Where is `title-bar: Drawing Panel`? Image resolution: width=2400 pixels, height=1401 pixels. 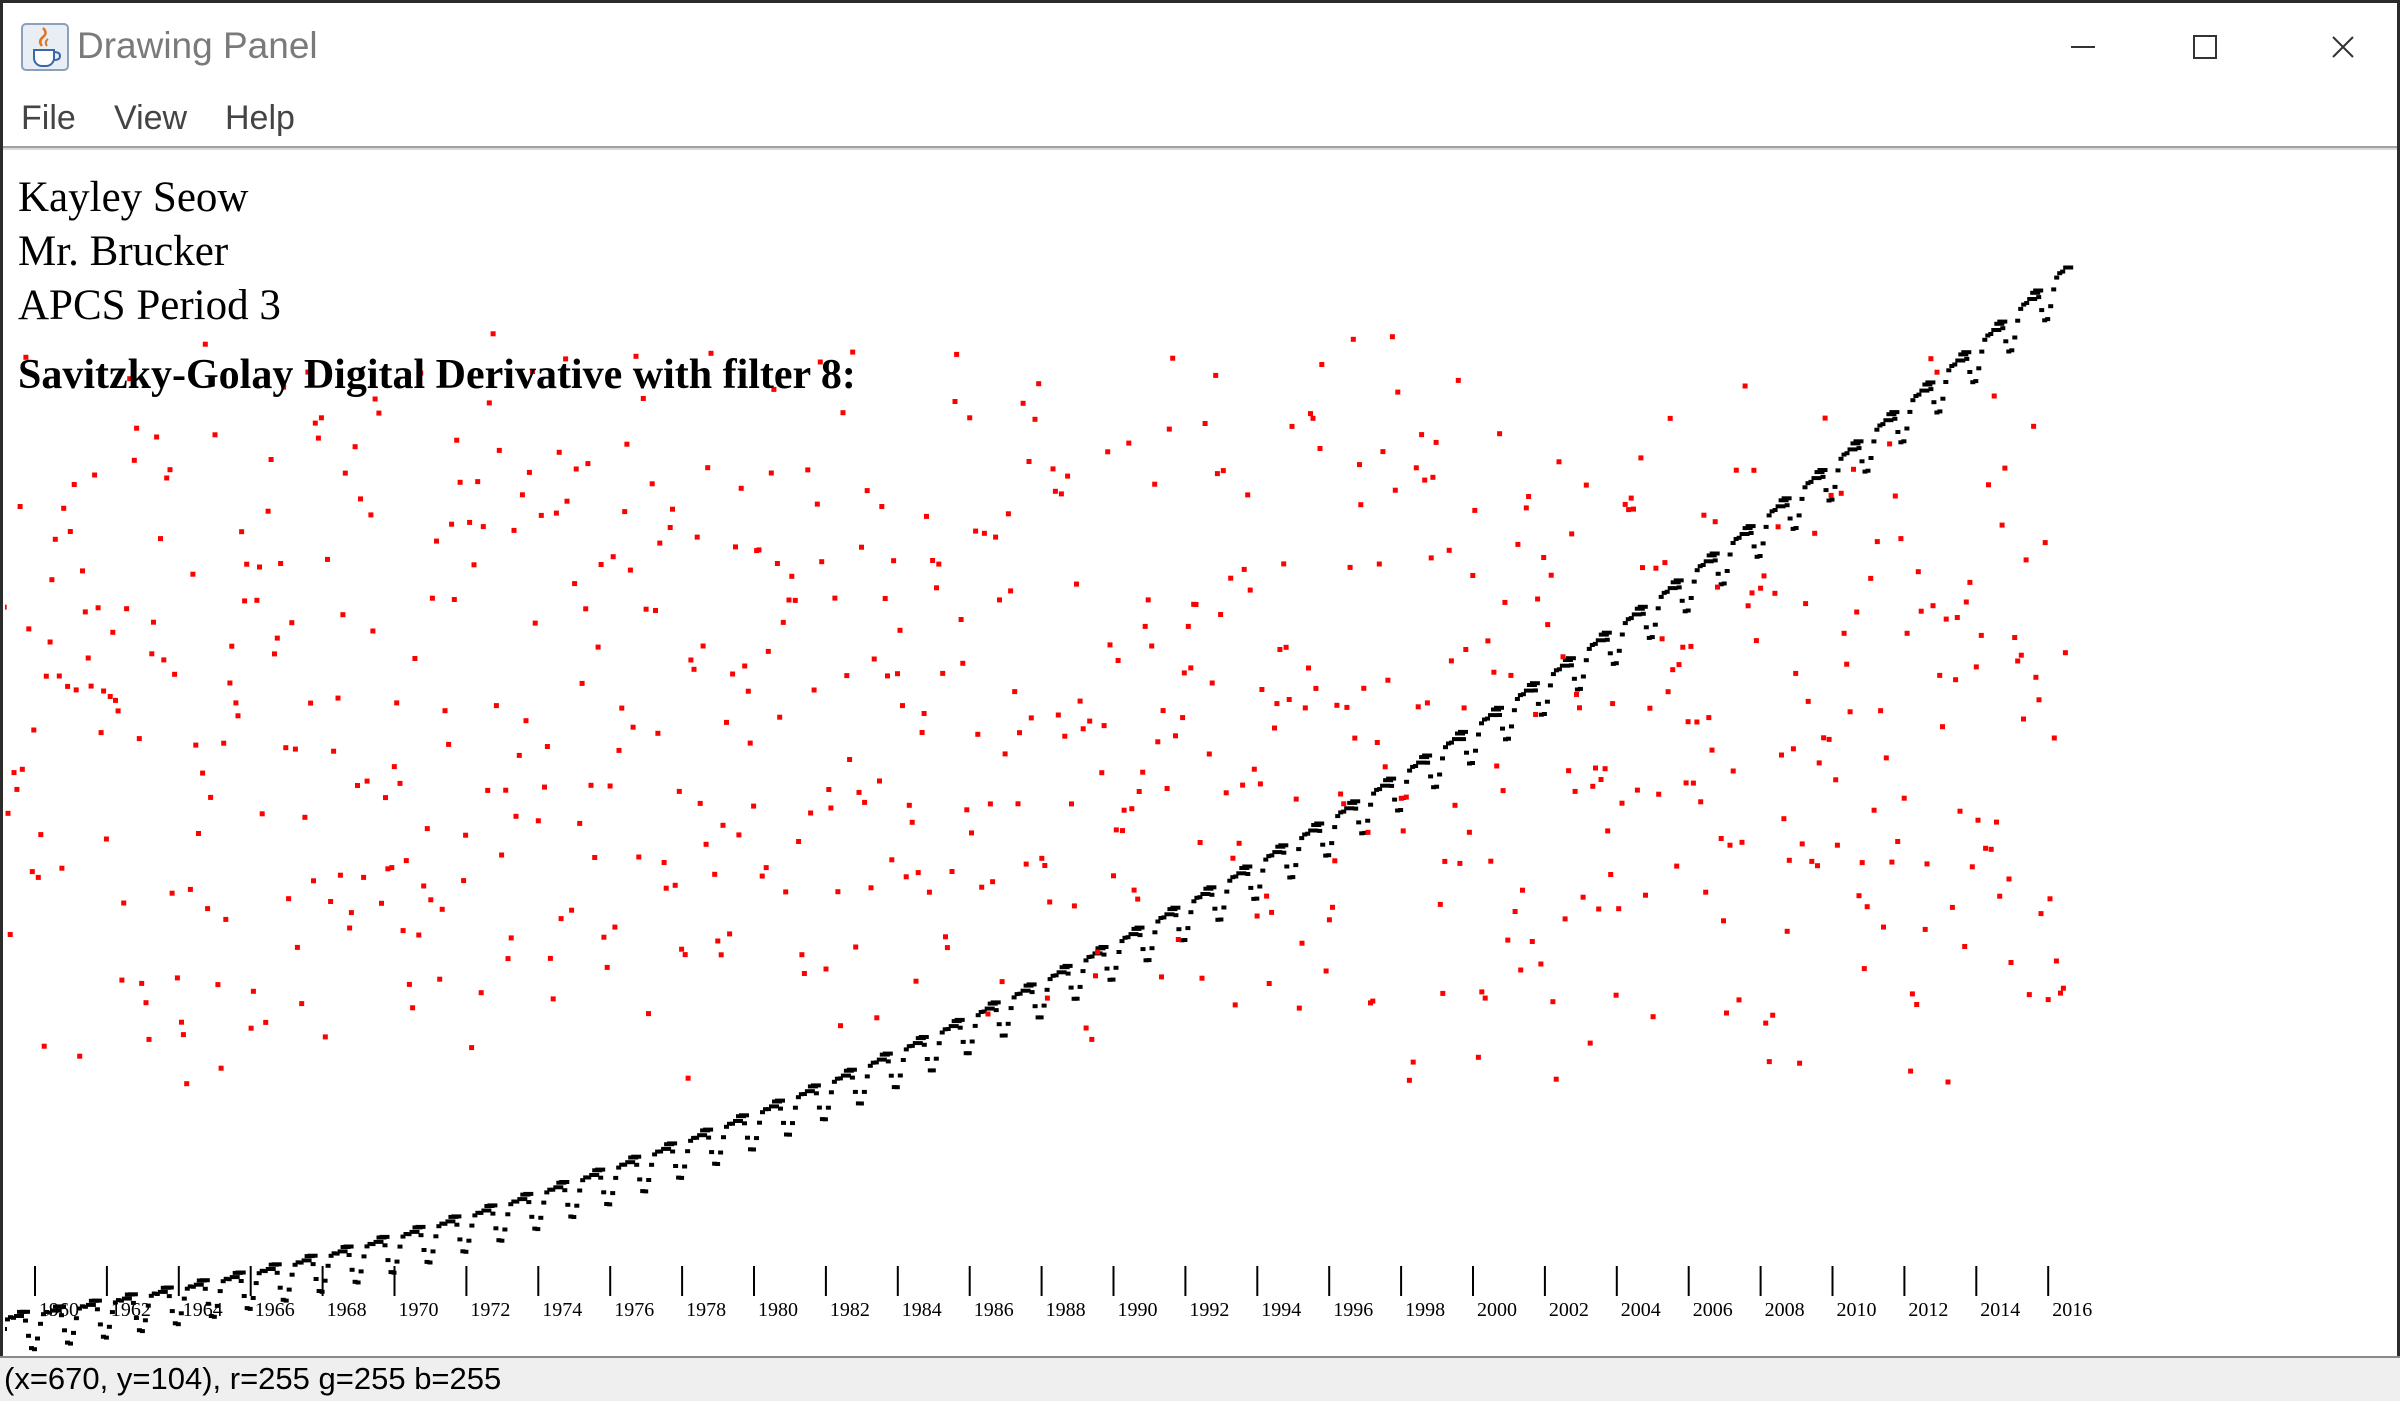 title-bar: Drawing Panel is located at coordinates (1200, 47).